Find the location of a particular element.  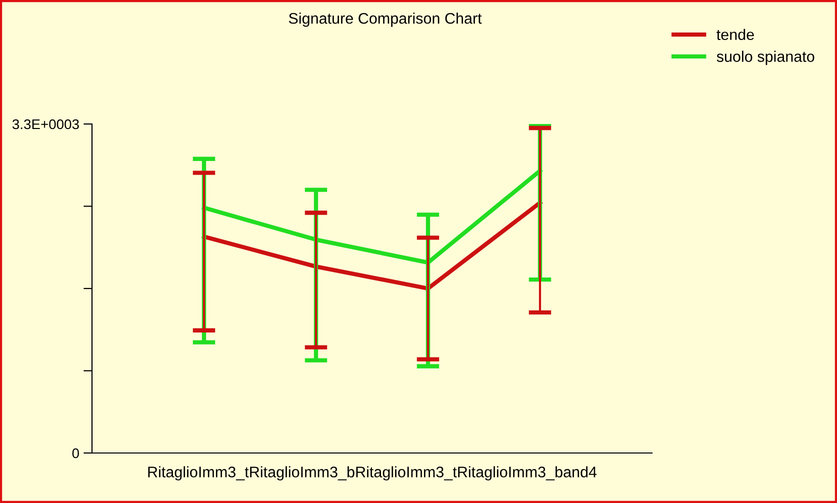

y-tick-label: 0 is located at coordinates (75, 453).